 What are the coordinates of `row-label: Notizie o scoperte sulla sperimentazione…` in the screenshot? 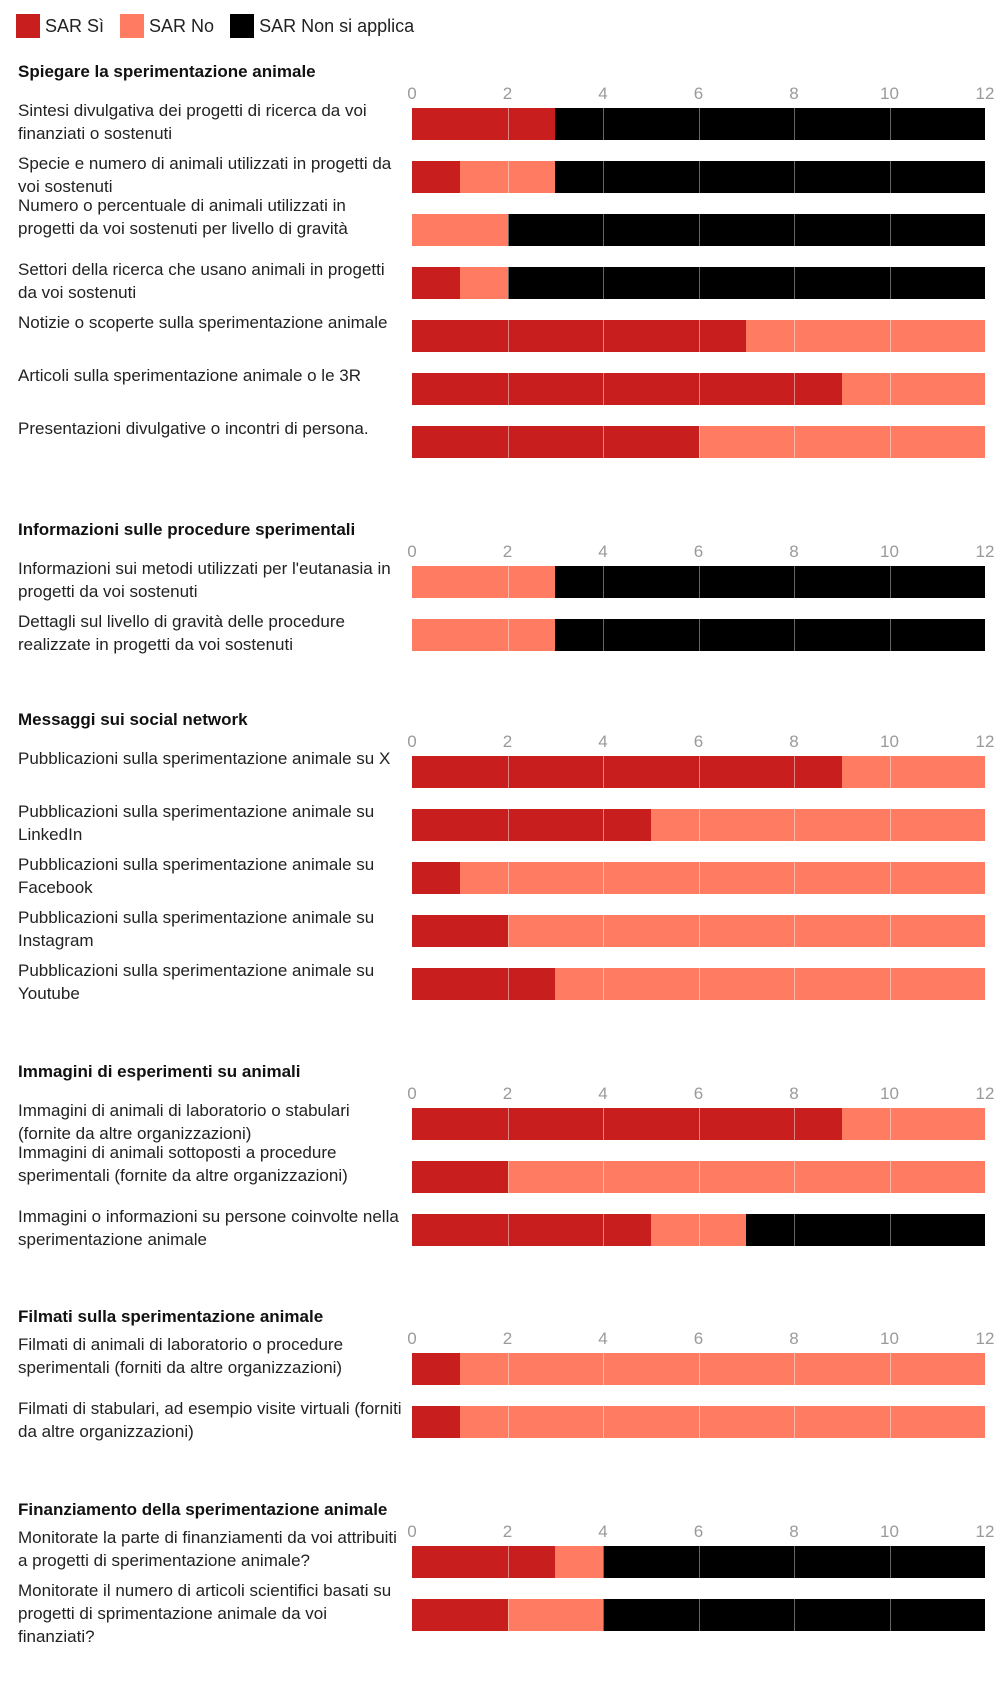 It's located at (203, 322).